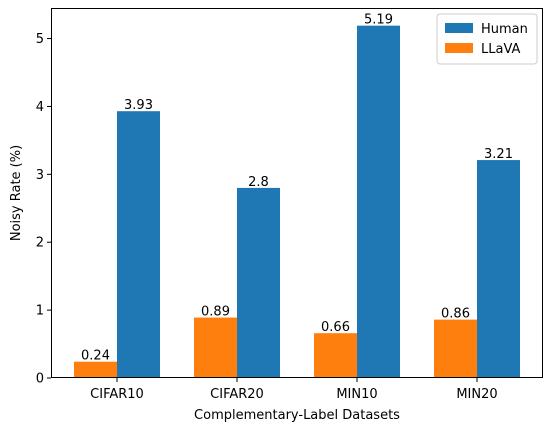  I want to click on data-label-human-min20: 3.21, so click(498, 154).